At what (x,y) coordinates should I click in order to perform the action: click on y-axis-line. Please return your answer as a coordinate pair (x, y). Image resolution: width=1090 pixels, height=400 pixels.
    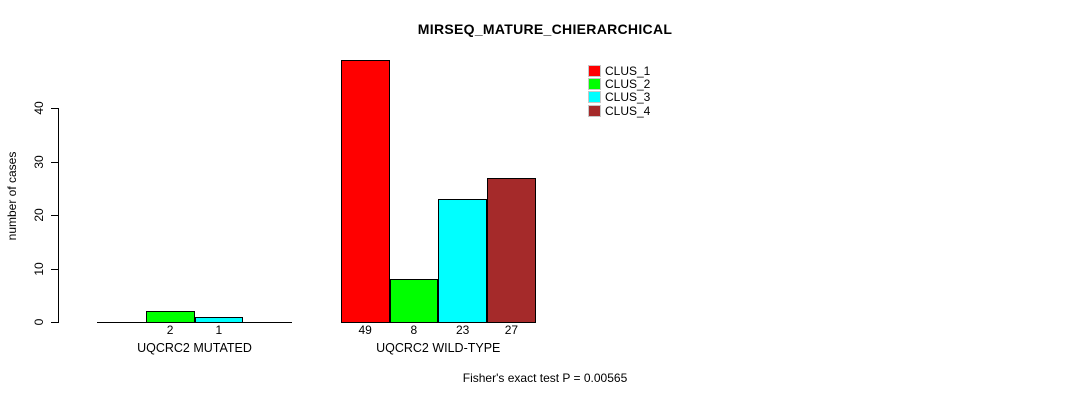
    Looking at the image, I should click on (58, 215).